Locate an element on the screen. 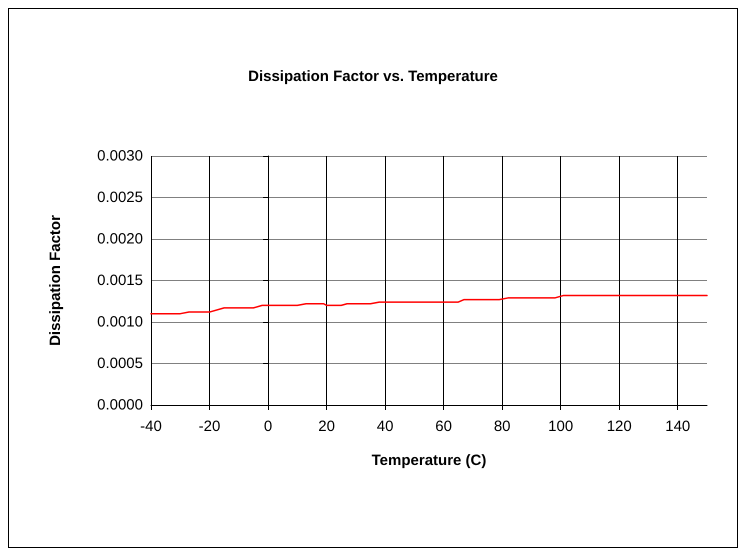 This screenshot has width=748, height=558. y-tick-label: 0.0030 is located at coordinates (120, 156).